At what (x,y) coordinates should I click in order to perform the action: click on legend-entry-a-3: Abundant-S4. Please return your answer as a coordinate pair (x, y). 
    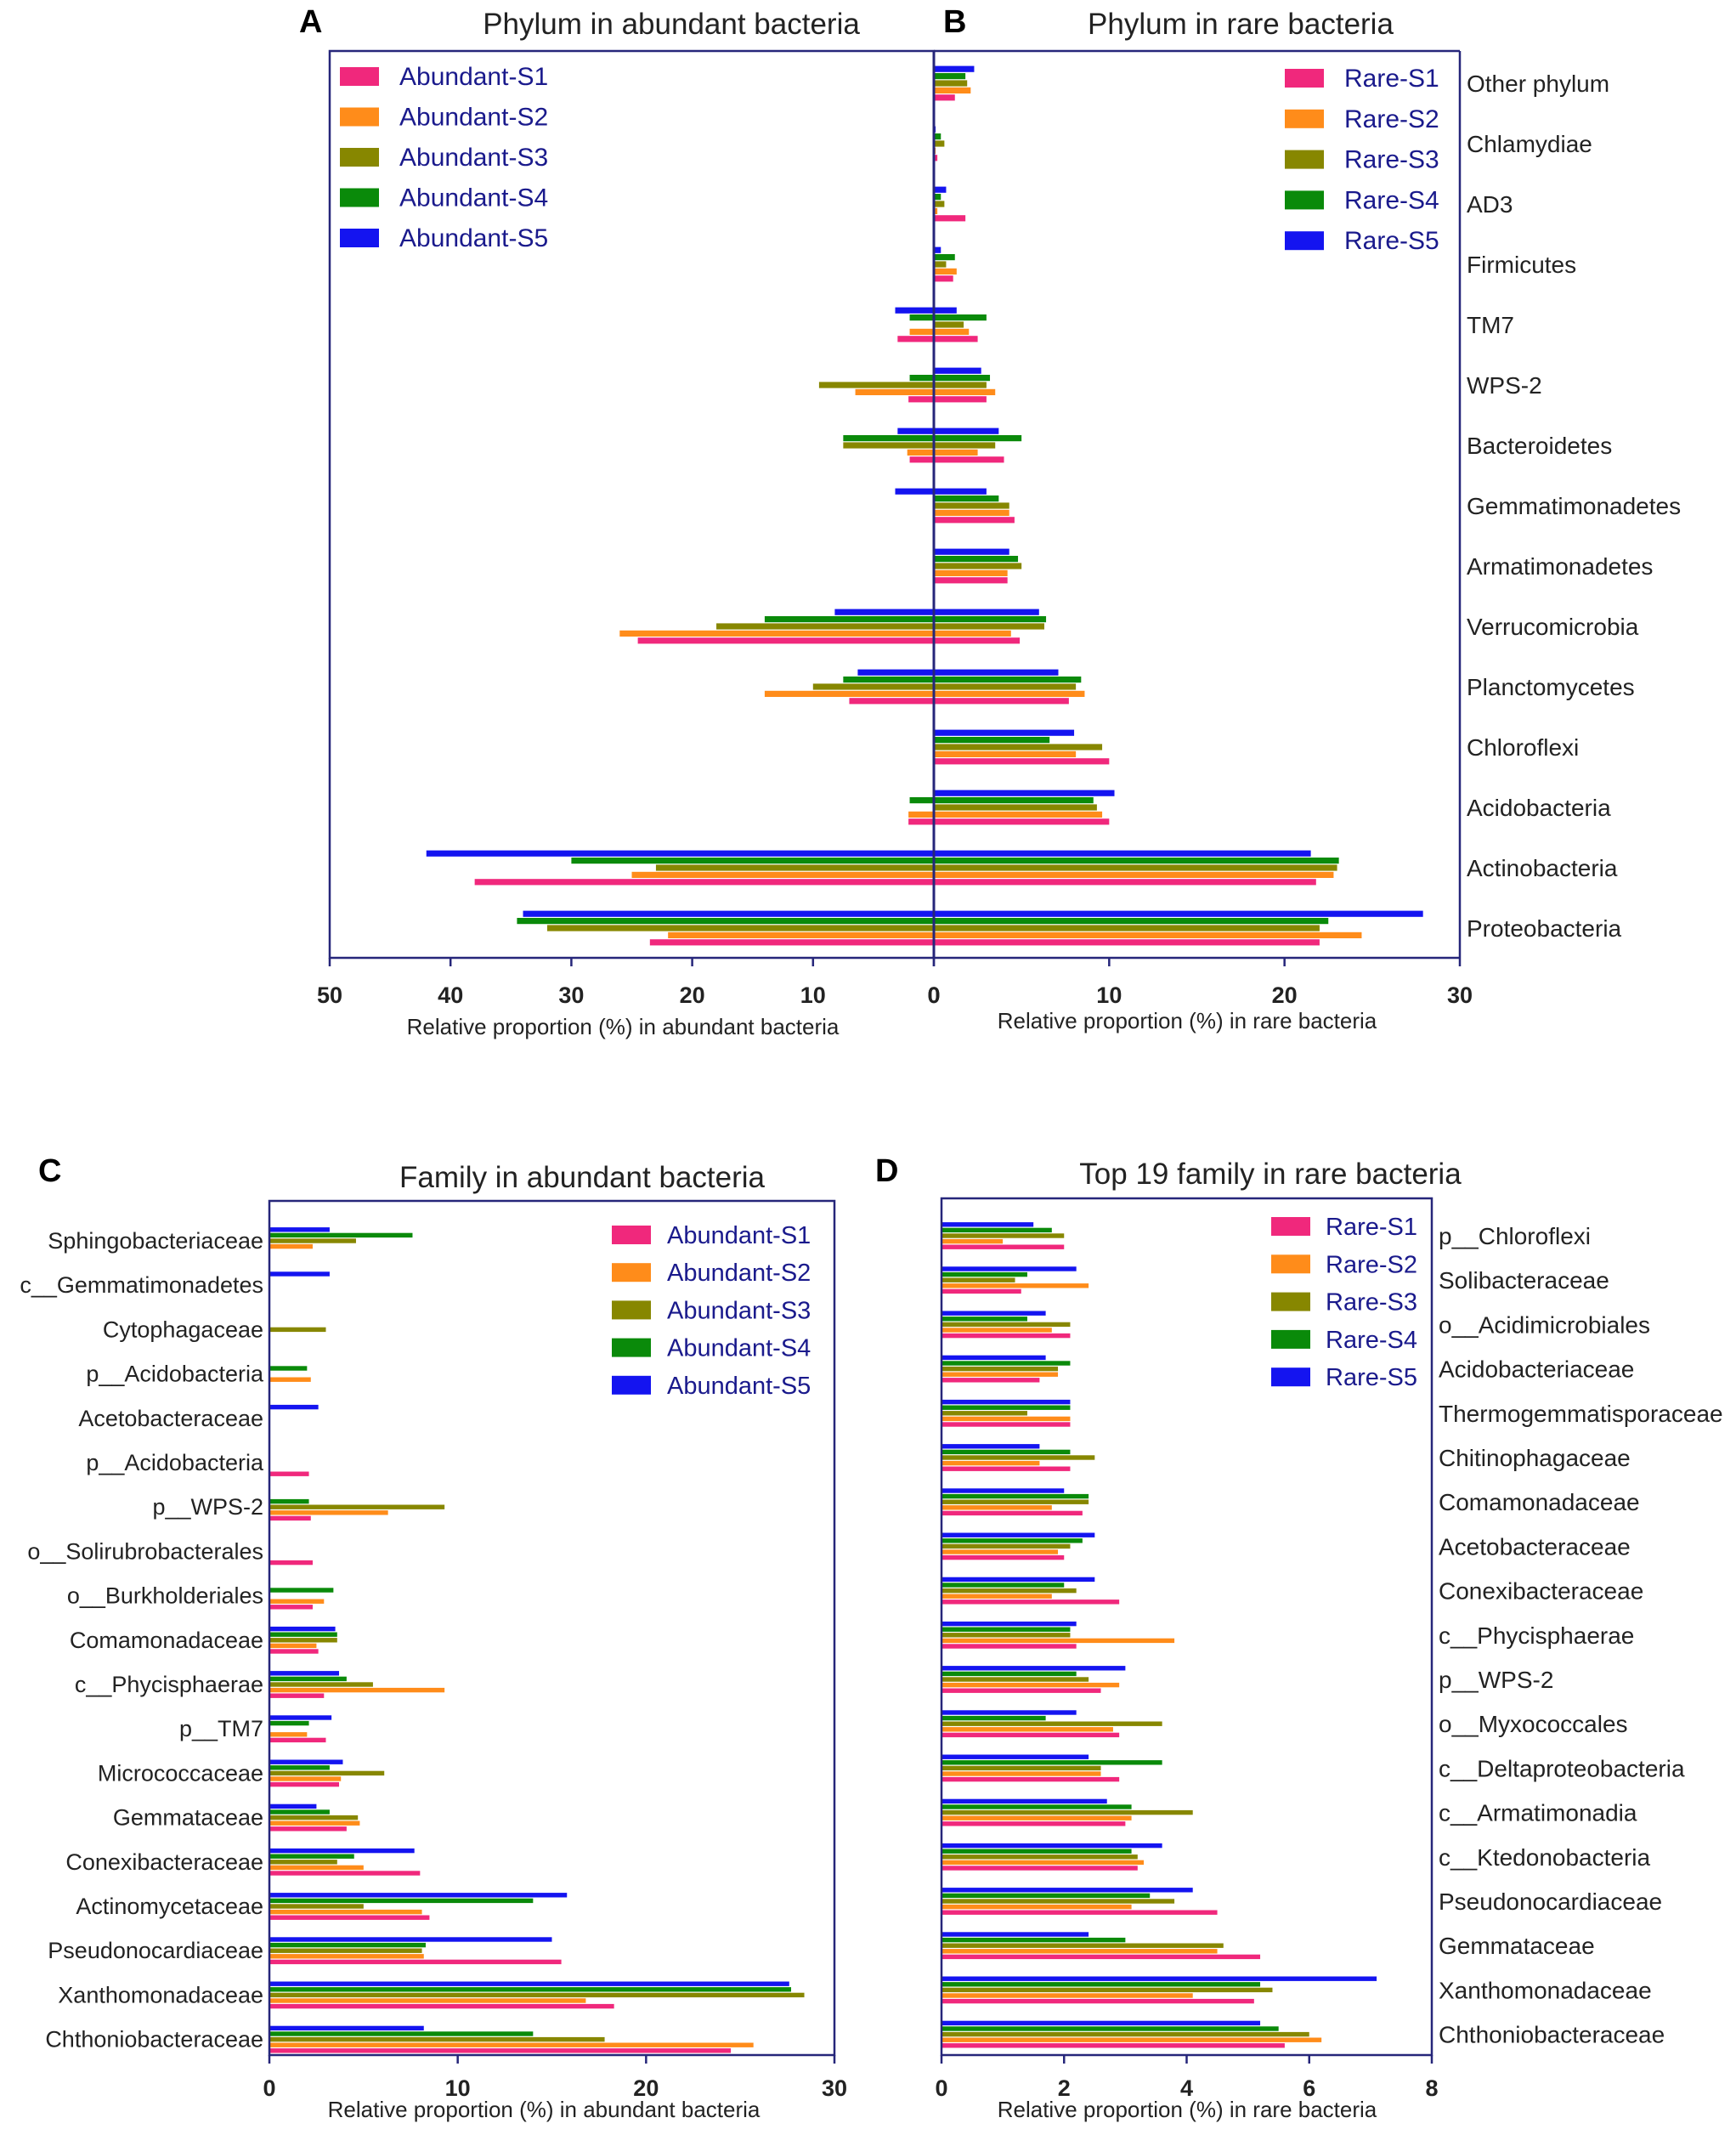
    Looking at the image, I should click on (474, 198).